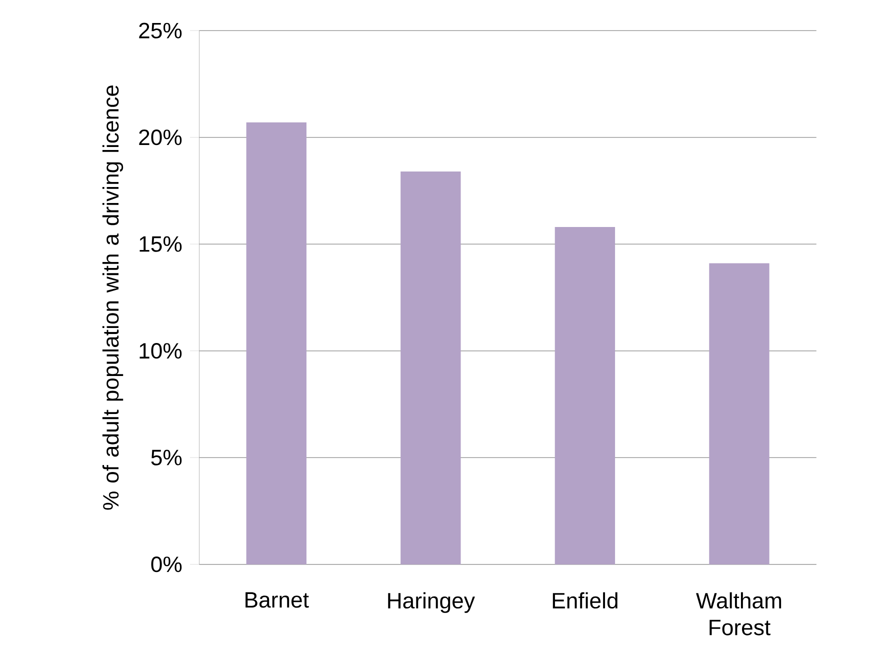  Describe the element at coordinates (160, 30) in the screenshot. I see `y-tick-label: 25%` at that location.